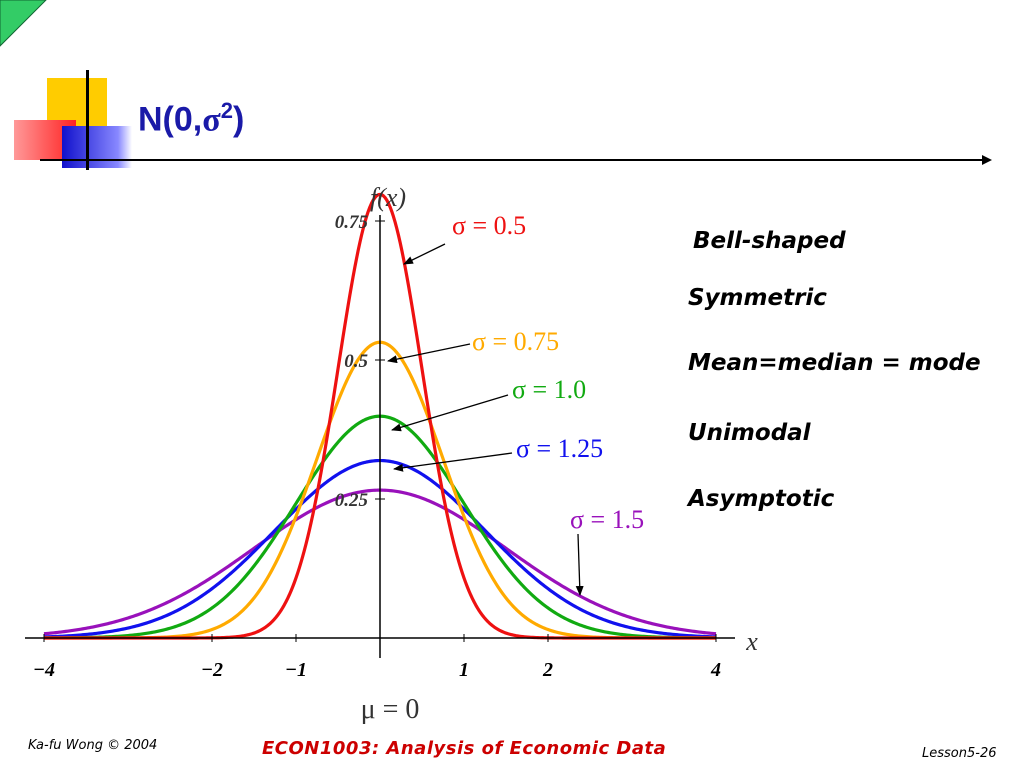 The height and width of the screenshot is (768, 1024). I want to click on x-tick-label: −4, so click(44, 670).